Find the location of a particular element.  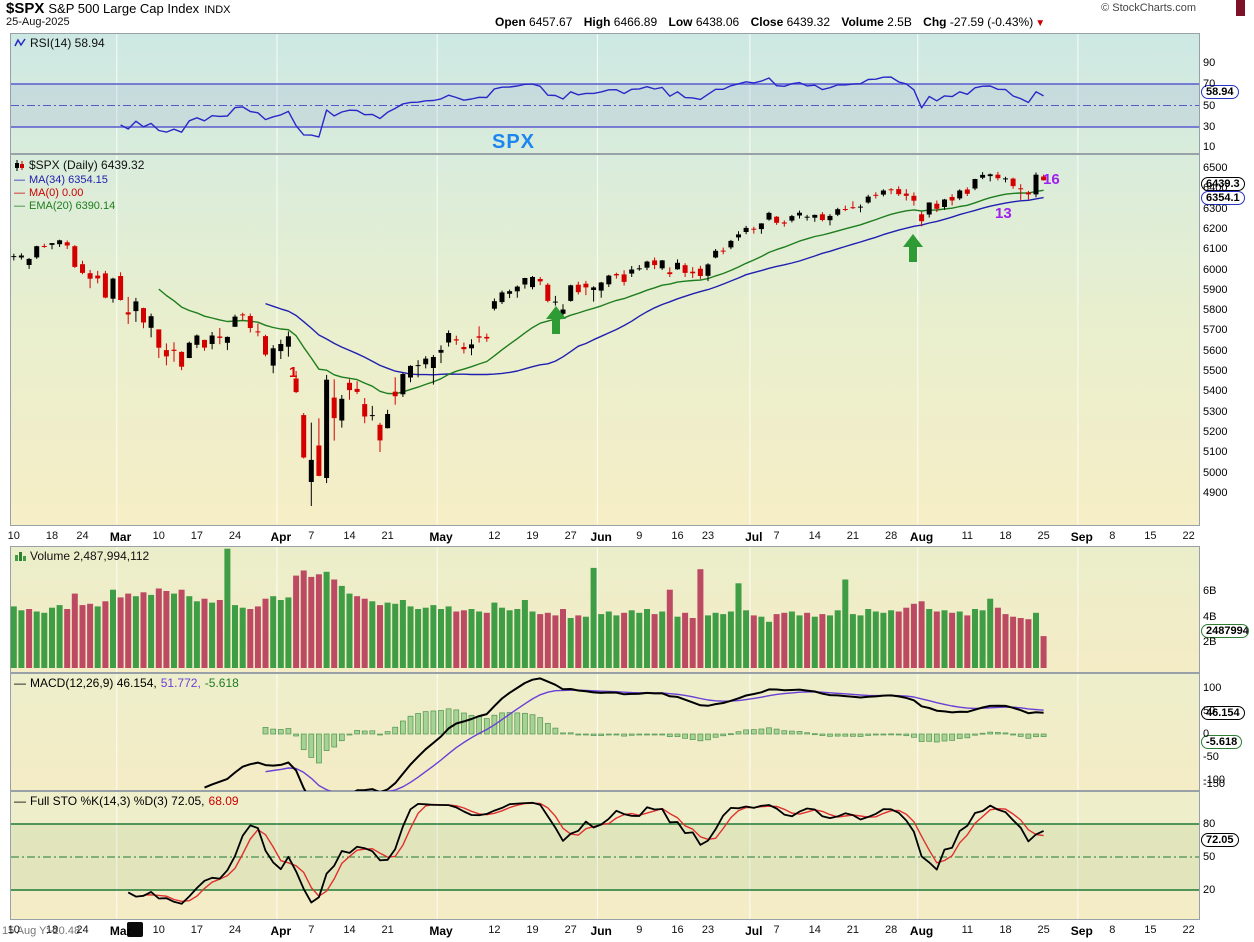

macd-value-badge: 46.154 is located at coordinates (1223, 713).